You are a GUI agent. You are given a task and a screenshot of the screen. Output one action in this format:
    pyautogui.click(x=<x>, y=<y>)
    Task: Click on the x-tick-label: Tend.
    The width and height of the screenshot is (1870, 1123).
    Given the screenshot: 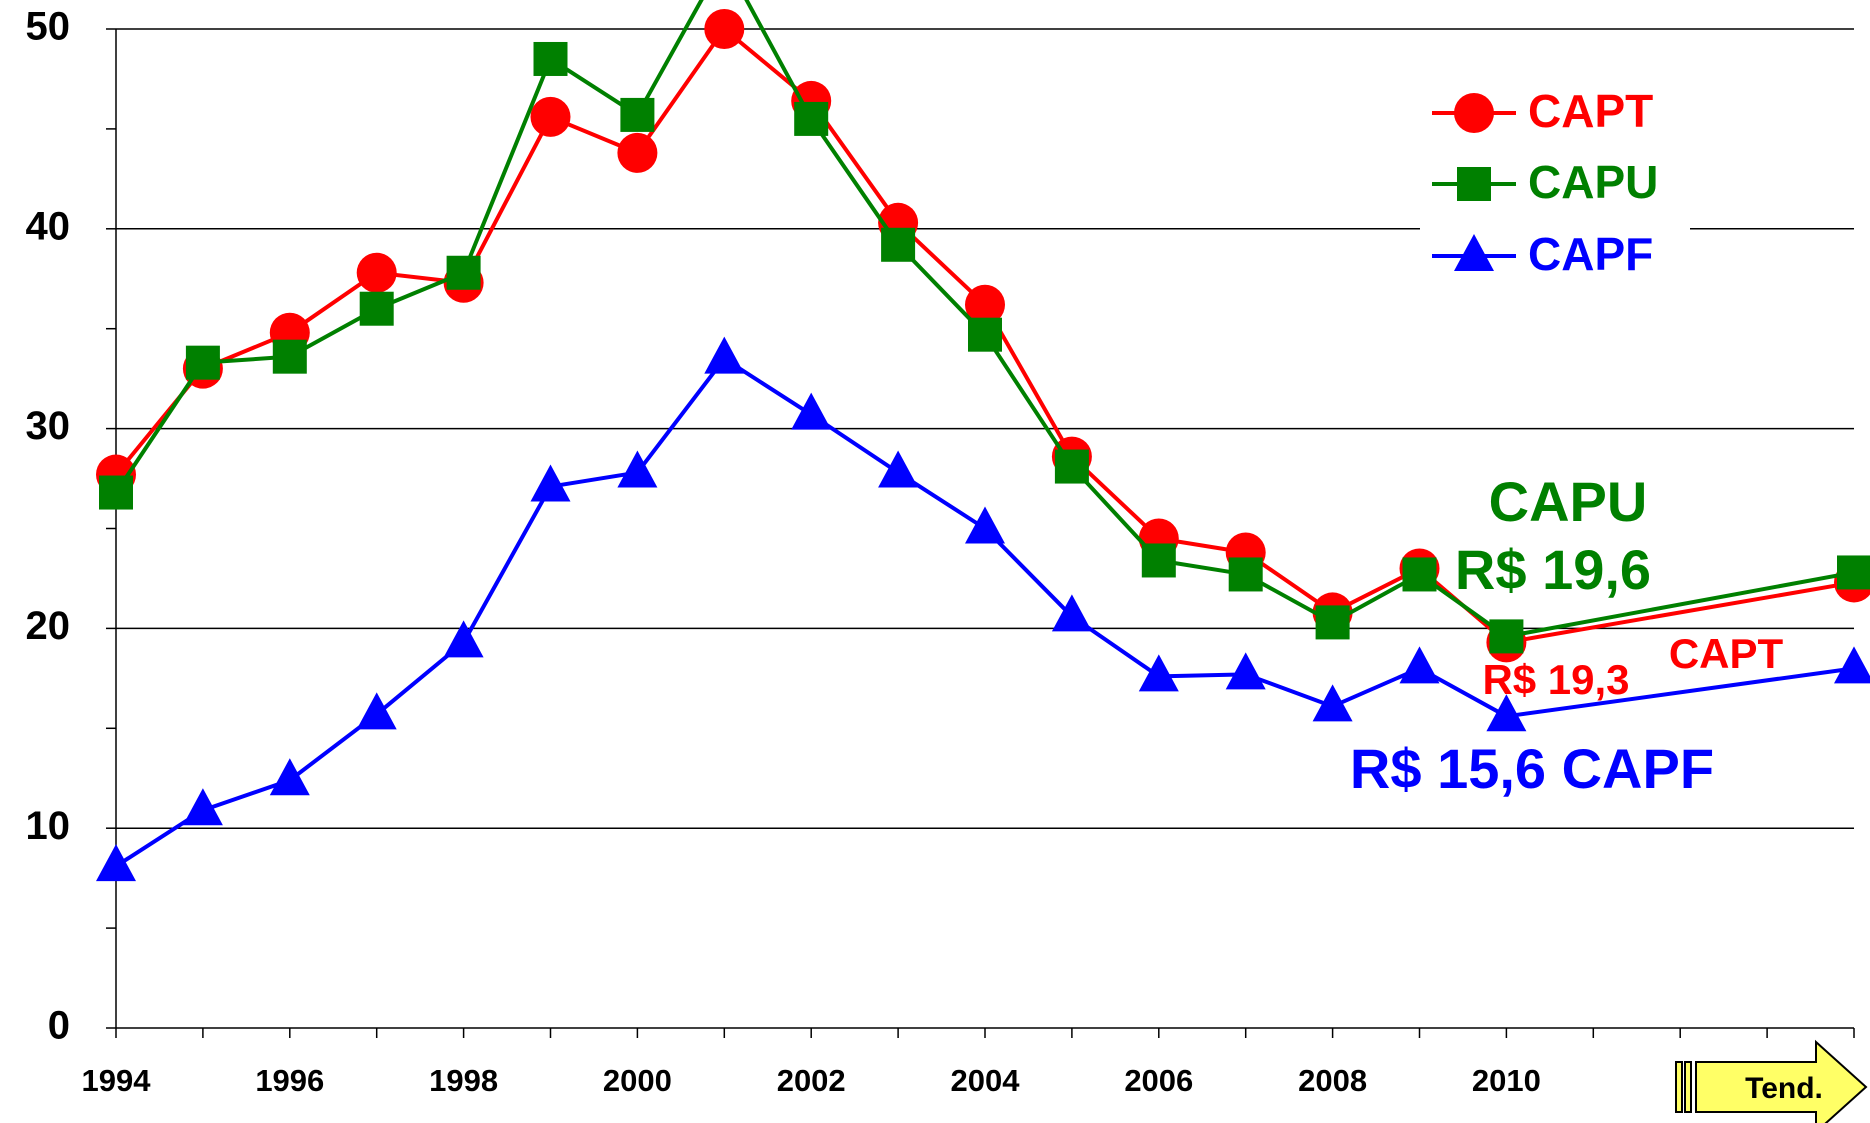 What is the action you would take?
    pyautogui.click(x=1784, y=1088)
    